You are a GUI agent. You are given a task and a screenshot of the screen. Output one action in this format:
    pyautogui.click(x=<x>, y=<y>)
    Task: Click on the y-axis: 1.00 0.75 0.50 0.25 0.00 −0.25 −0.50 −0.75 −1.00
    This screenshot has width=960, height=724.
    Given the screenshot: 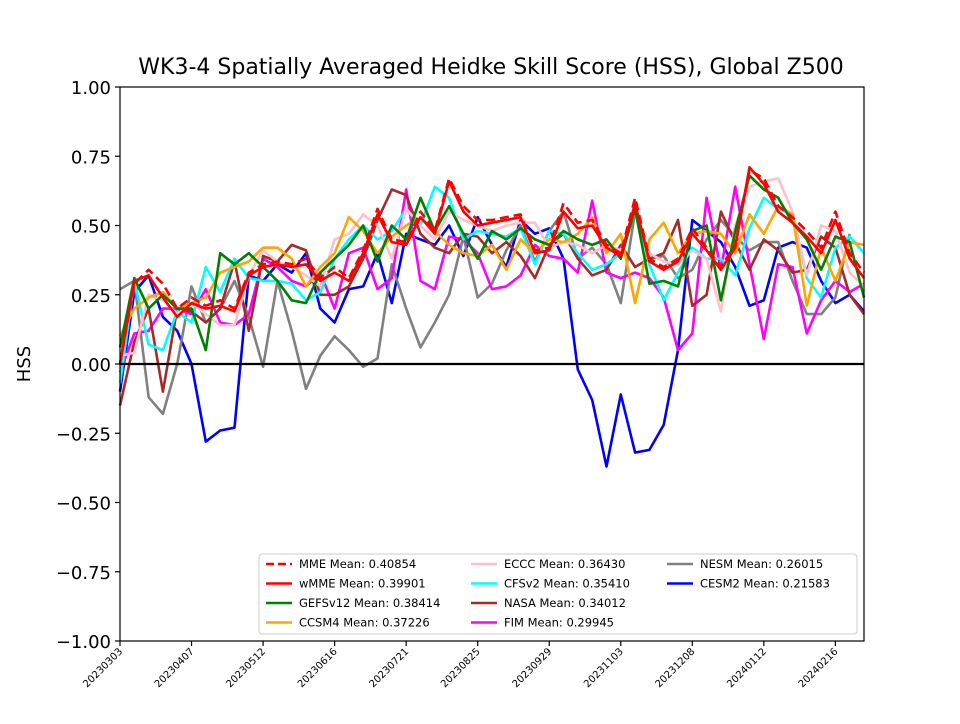 What is the action you would take?
    pyautogui.click(x=88, y=365)
    